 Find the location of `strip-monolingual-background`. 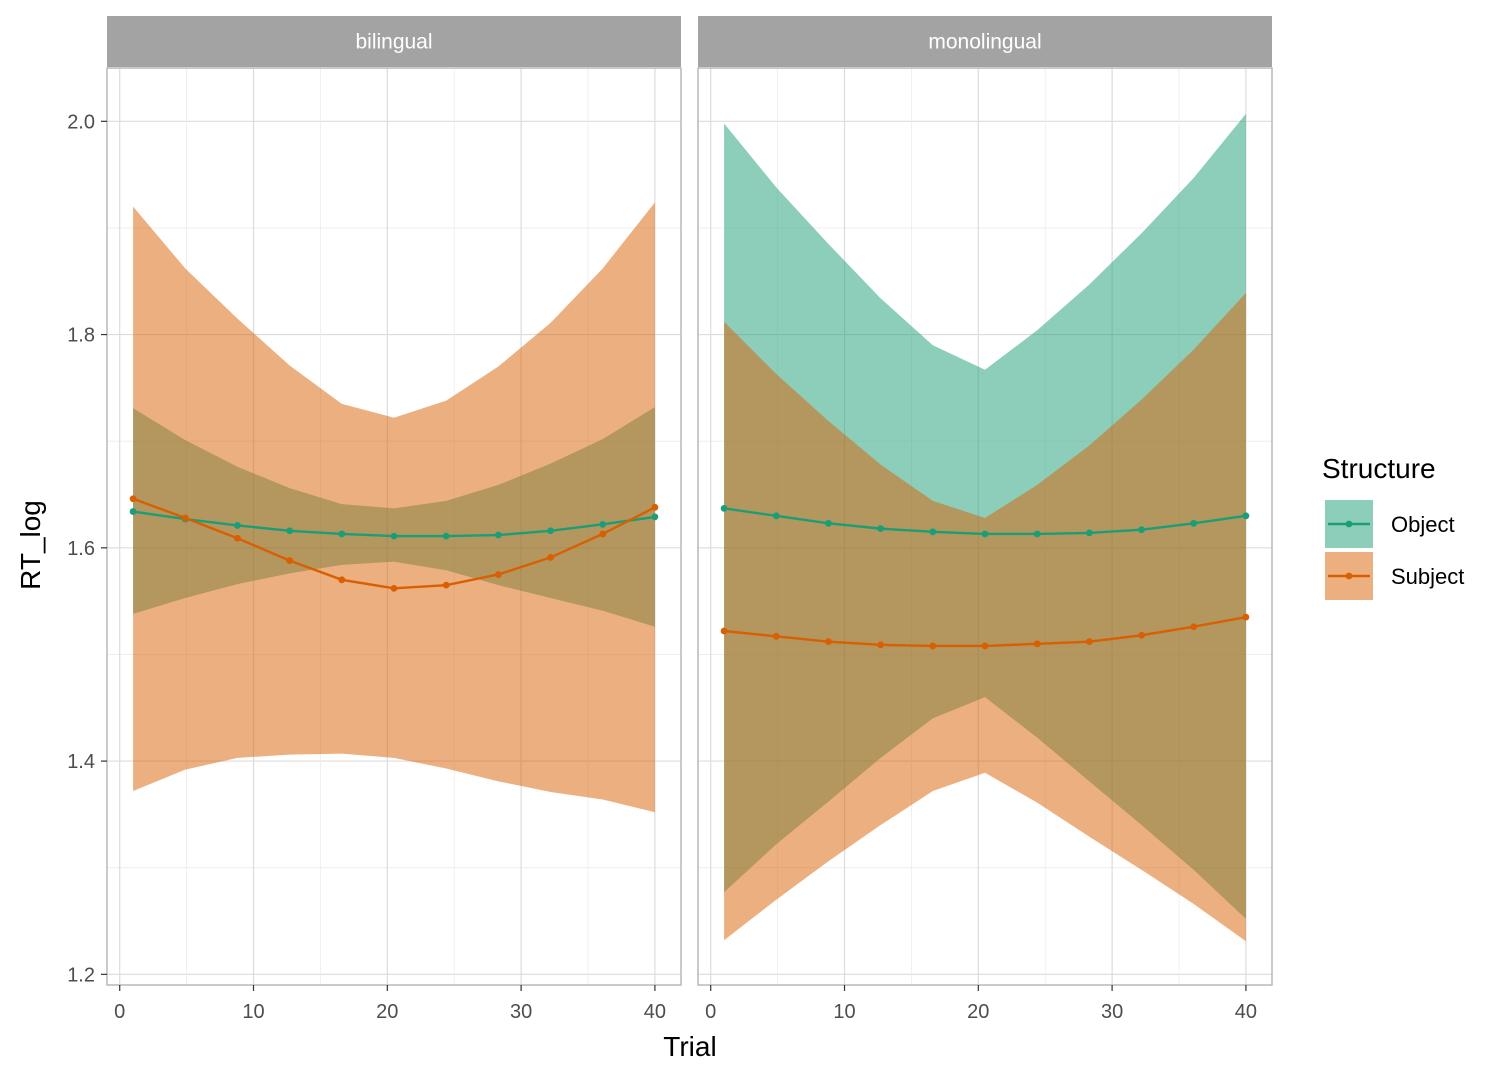

strip-monolingual-background is located at coordinates (985, 41).